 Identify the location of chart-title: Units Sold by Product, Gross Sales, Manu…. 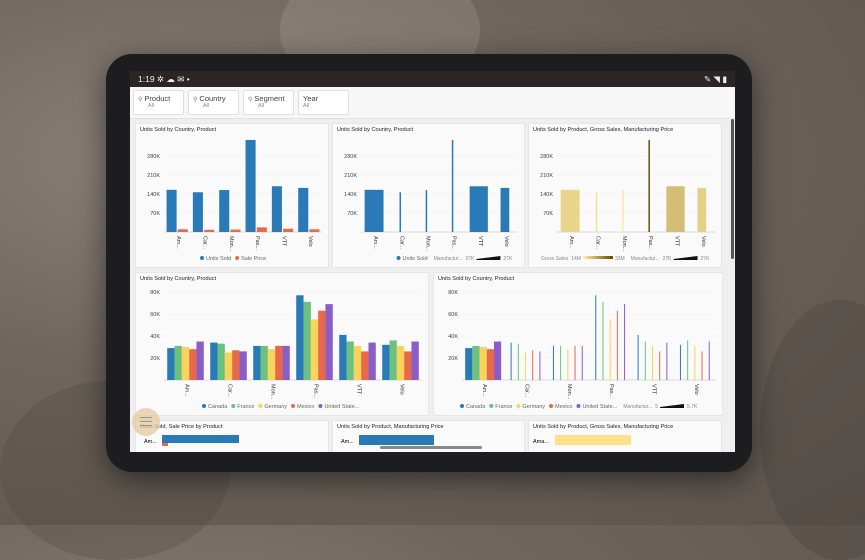
(603, 427).